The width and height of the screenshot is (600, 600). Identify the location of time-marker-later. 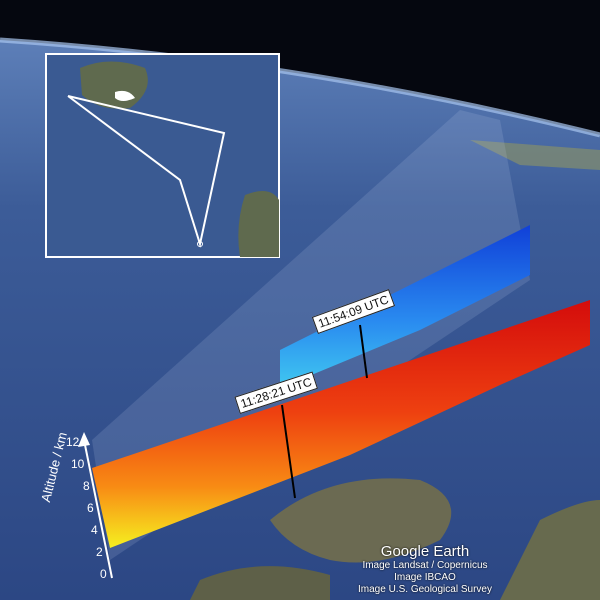
(363, 351).